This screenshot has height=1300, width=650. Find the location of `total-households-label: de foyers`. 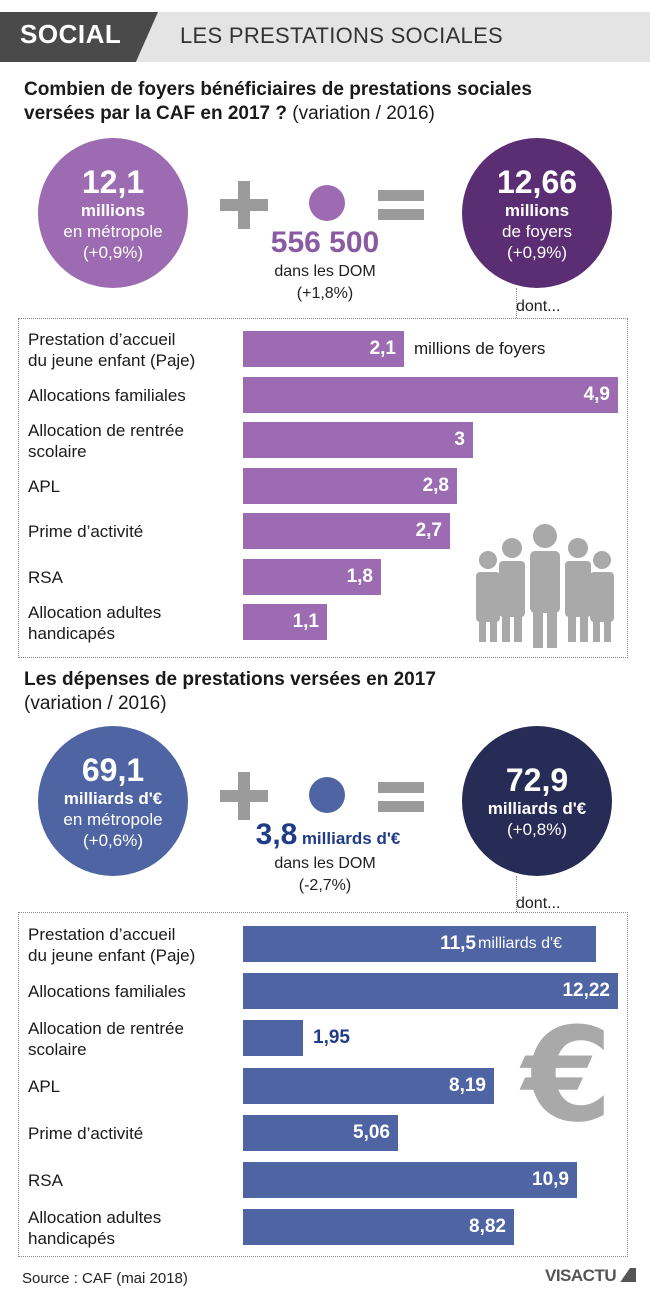

total-households-label: de foyers is located at coordinates (537, 231).